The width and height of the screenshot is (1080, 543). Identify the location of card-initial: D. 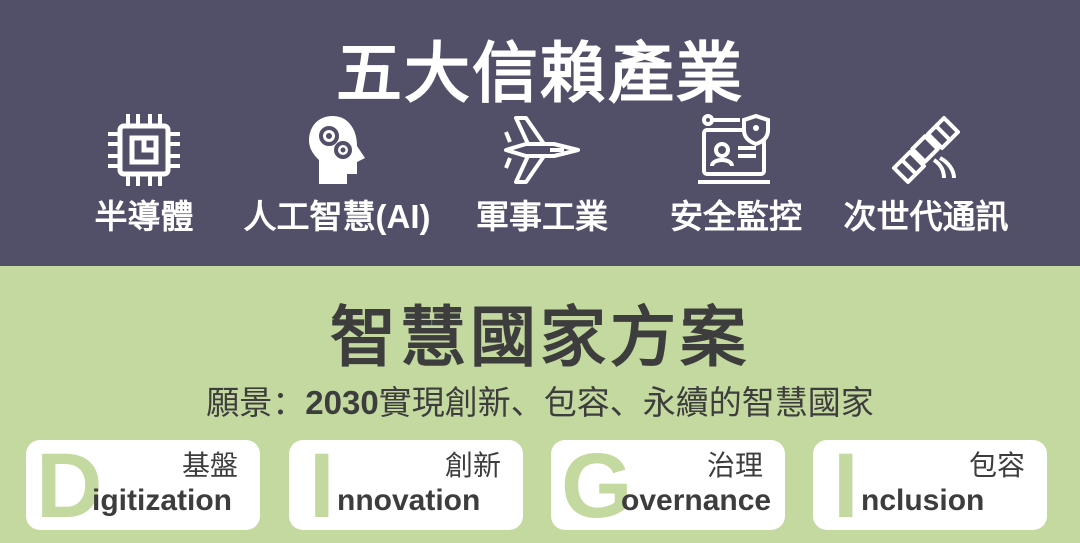
(69, 485).